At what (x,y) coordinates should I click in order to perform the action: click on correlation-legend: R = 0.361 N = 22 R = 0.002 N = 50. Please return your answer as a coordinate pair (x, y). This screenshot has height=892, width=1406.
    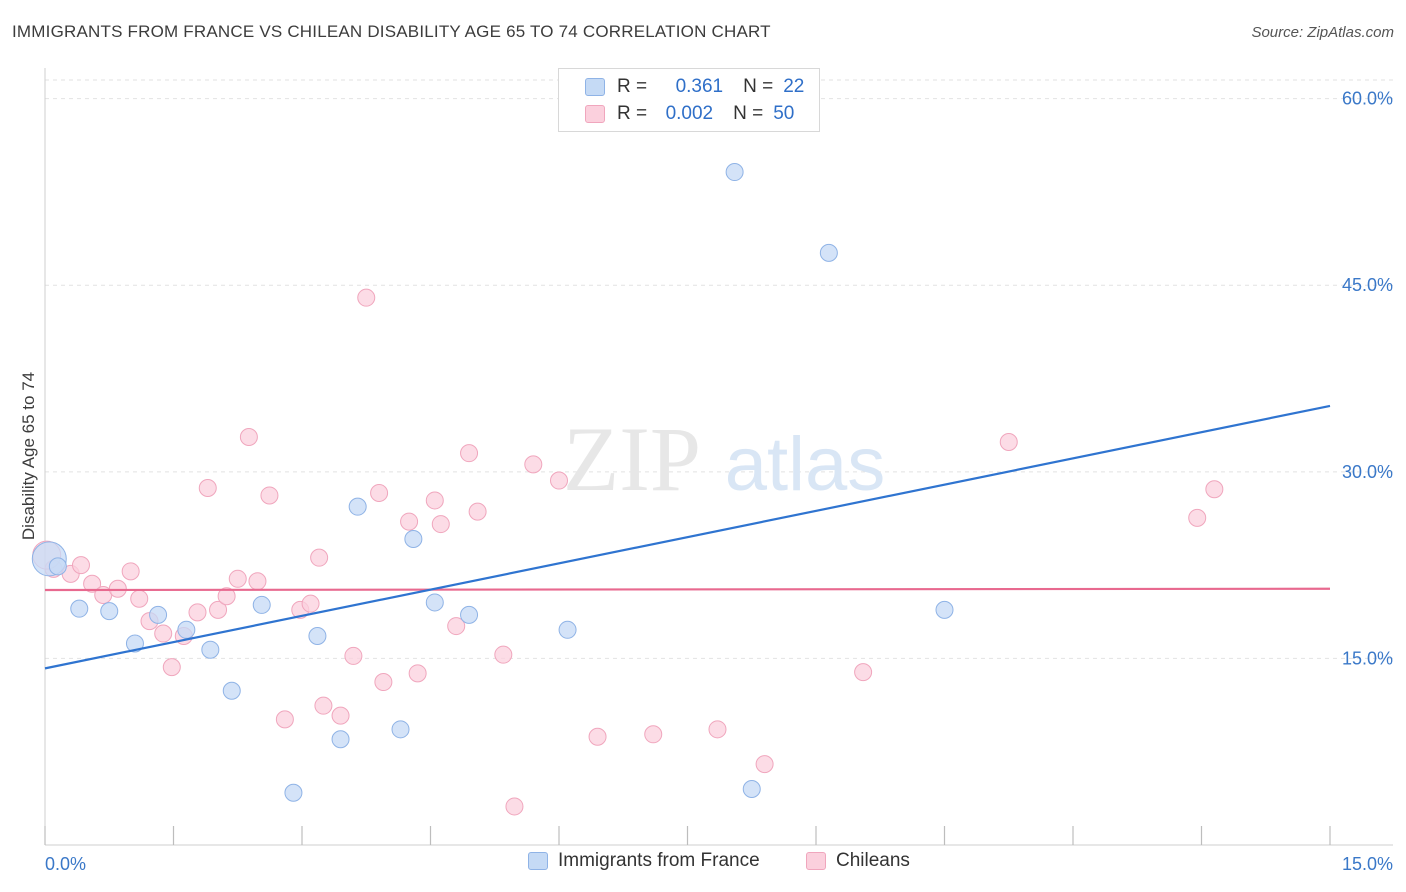
    Looking at the image, I should click on (689, 100).